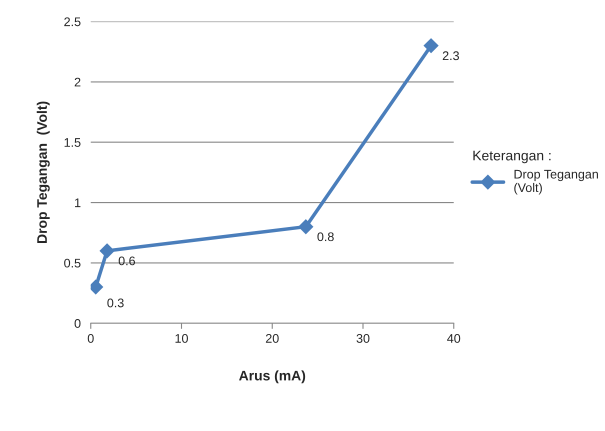 This screenshot has height=431, width=605. What do you see at coordinates (127, 261) in the screenshot?
I see `data-label: 0.6` at bounding box center [127, 261].